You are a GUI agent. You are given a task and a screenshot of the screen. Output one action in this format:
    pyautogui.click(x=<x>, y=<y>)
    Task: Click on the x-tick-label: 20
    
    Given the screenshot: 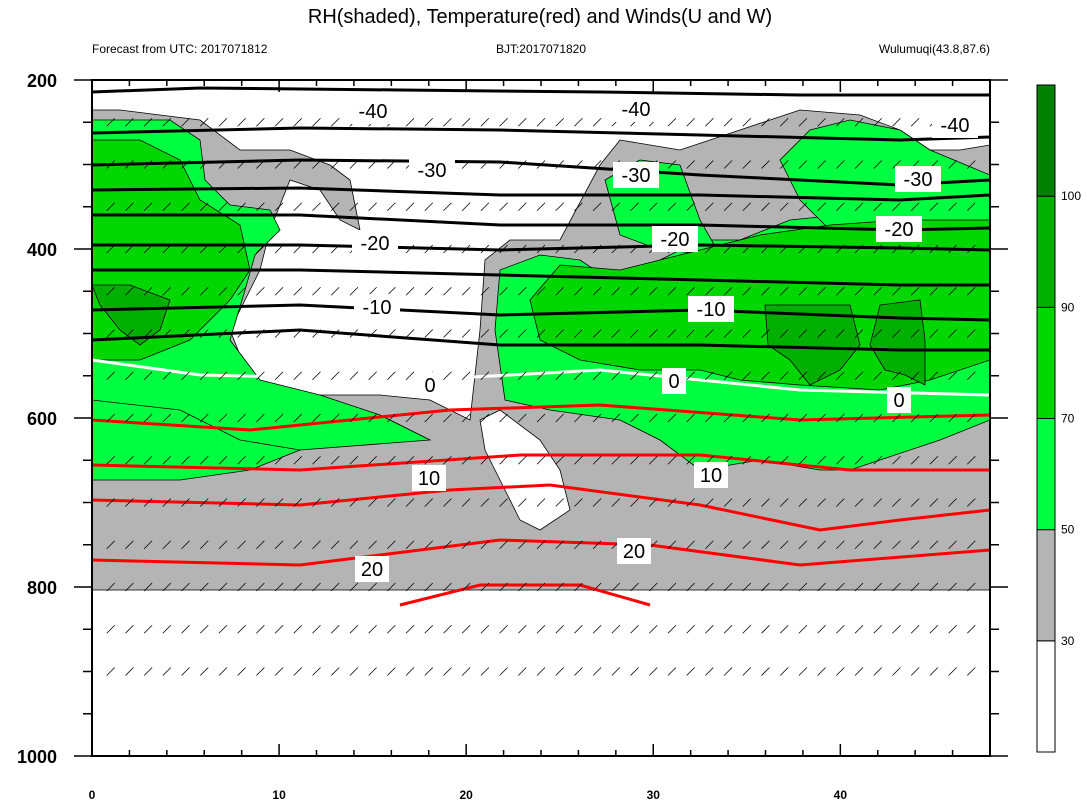 What is the action you would take?
    pyautogui.click(x=466, y=795)
    